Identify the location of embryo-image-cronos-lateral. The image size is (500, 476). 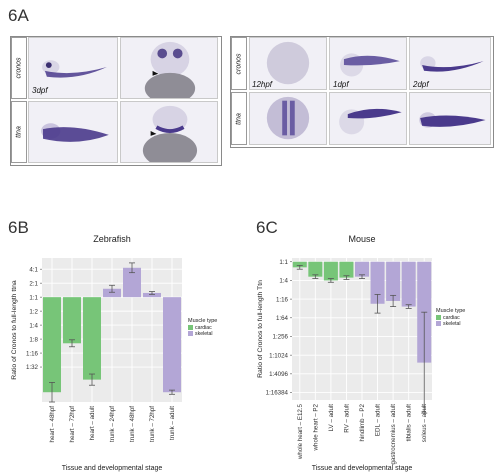
(73, 68).